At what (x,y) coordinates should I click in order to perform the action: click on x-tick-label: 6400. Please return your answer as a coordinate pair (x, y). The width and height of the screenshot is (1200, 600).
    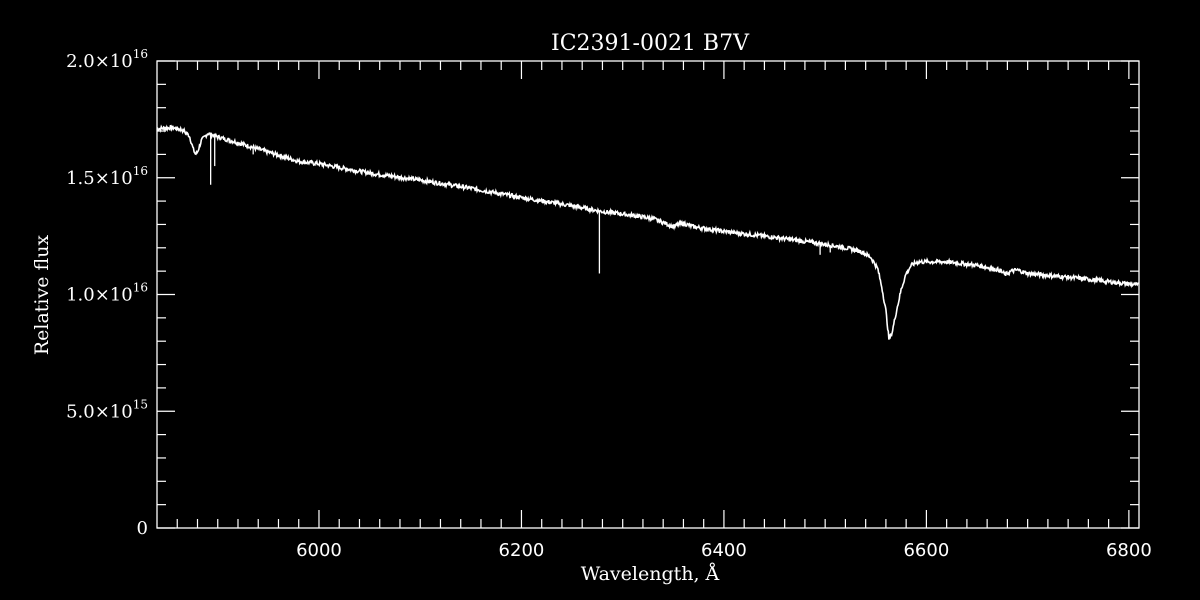
    Looking at the image, I should click on (724, 550).